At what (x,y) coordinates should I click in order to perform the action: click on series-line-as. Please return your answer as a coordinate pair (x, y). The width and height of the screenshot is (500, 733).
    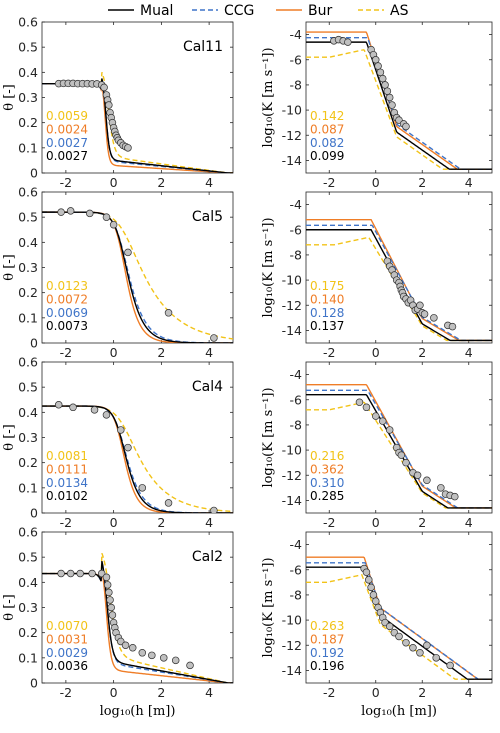
    Looking at the image, I should click on (137, 275).